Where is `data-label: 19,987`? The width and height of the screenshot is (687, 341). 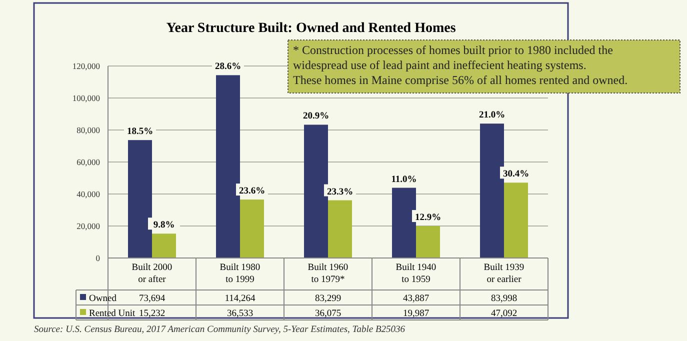 data-label: 19,987 is located at coordinates (416, 314).